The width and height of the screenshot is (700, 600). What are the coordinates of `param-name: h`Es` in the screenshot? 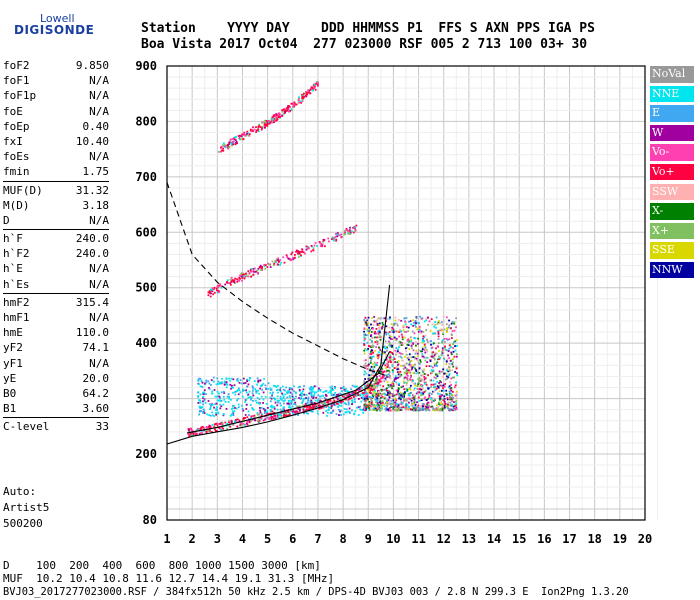 It's located at (16, 284).